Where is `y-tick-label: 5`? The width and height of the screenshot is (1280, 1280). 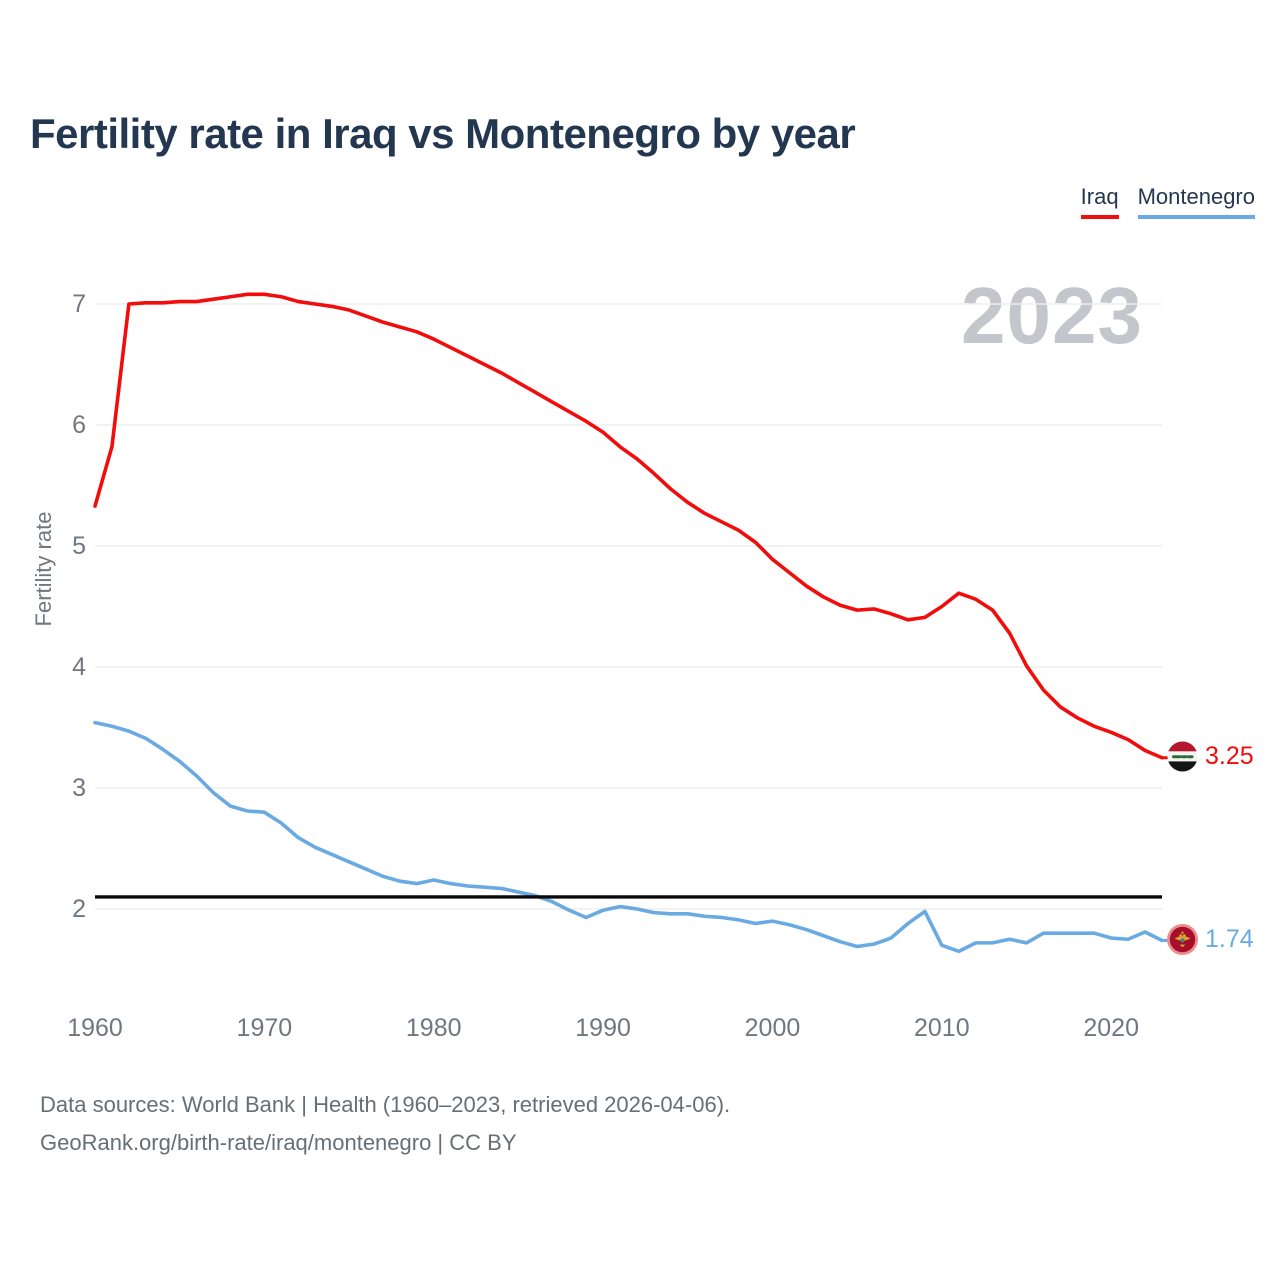 y-tick-label: 5 is located at coordinates (79, 546).